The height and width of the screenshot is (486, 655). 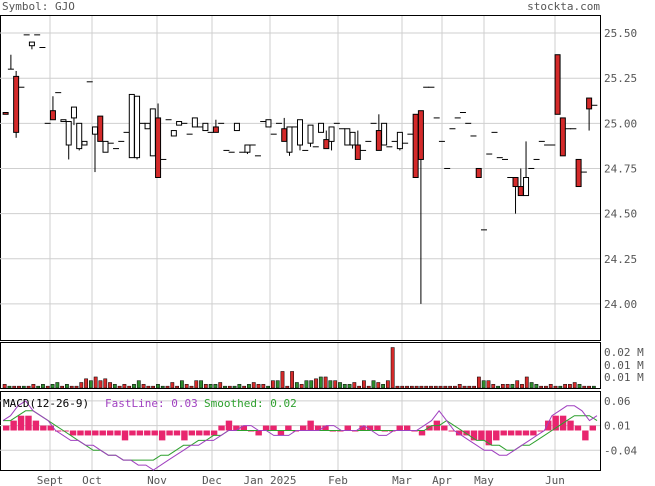 I want to click on x-tick-label: Mar, so click(x=402, y=480).